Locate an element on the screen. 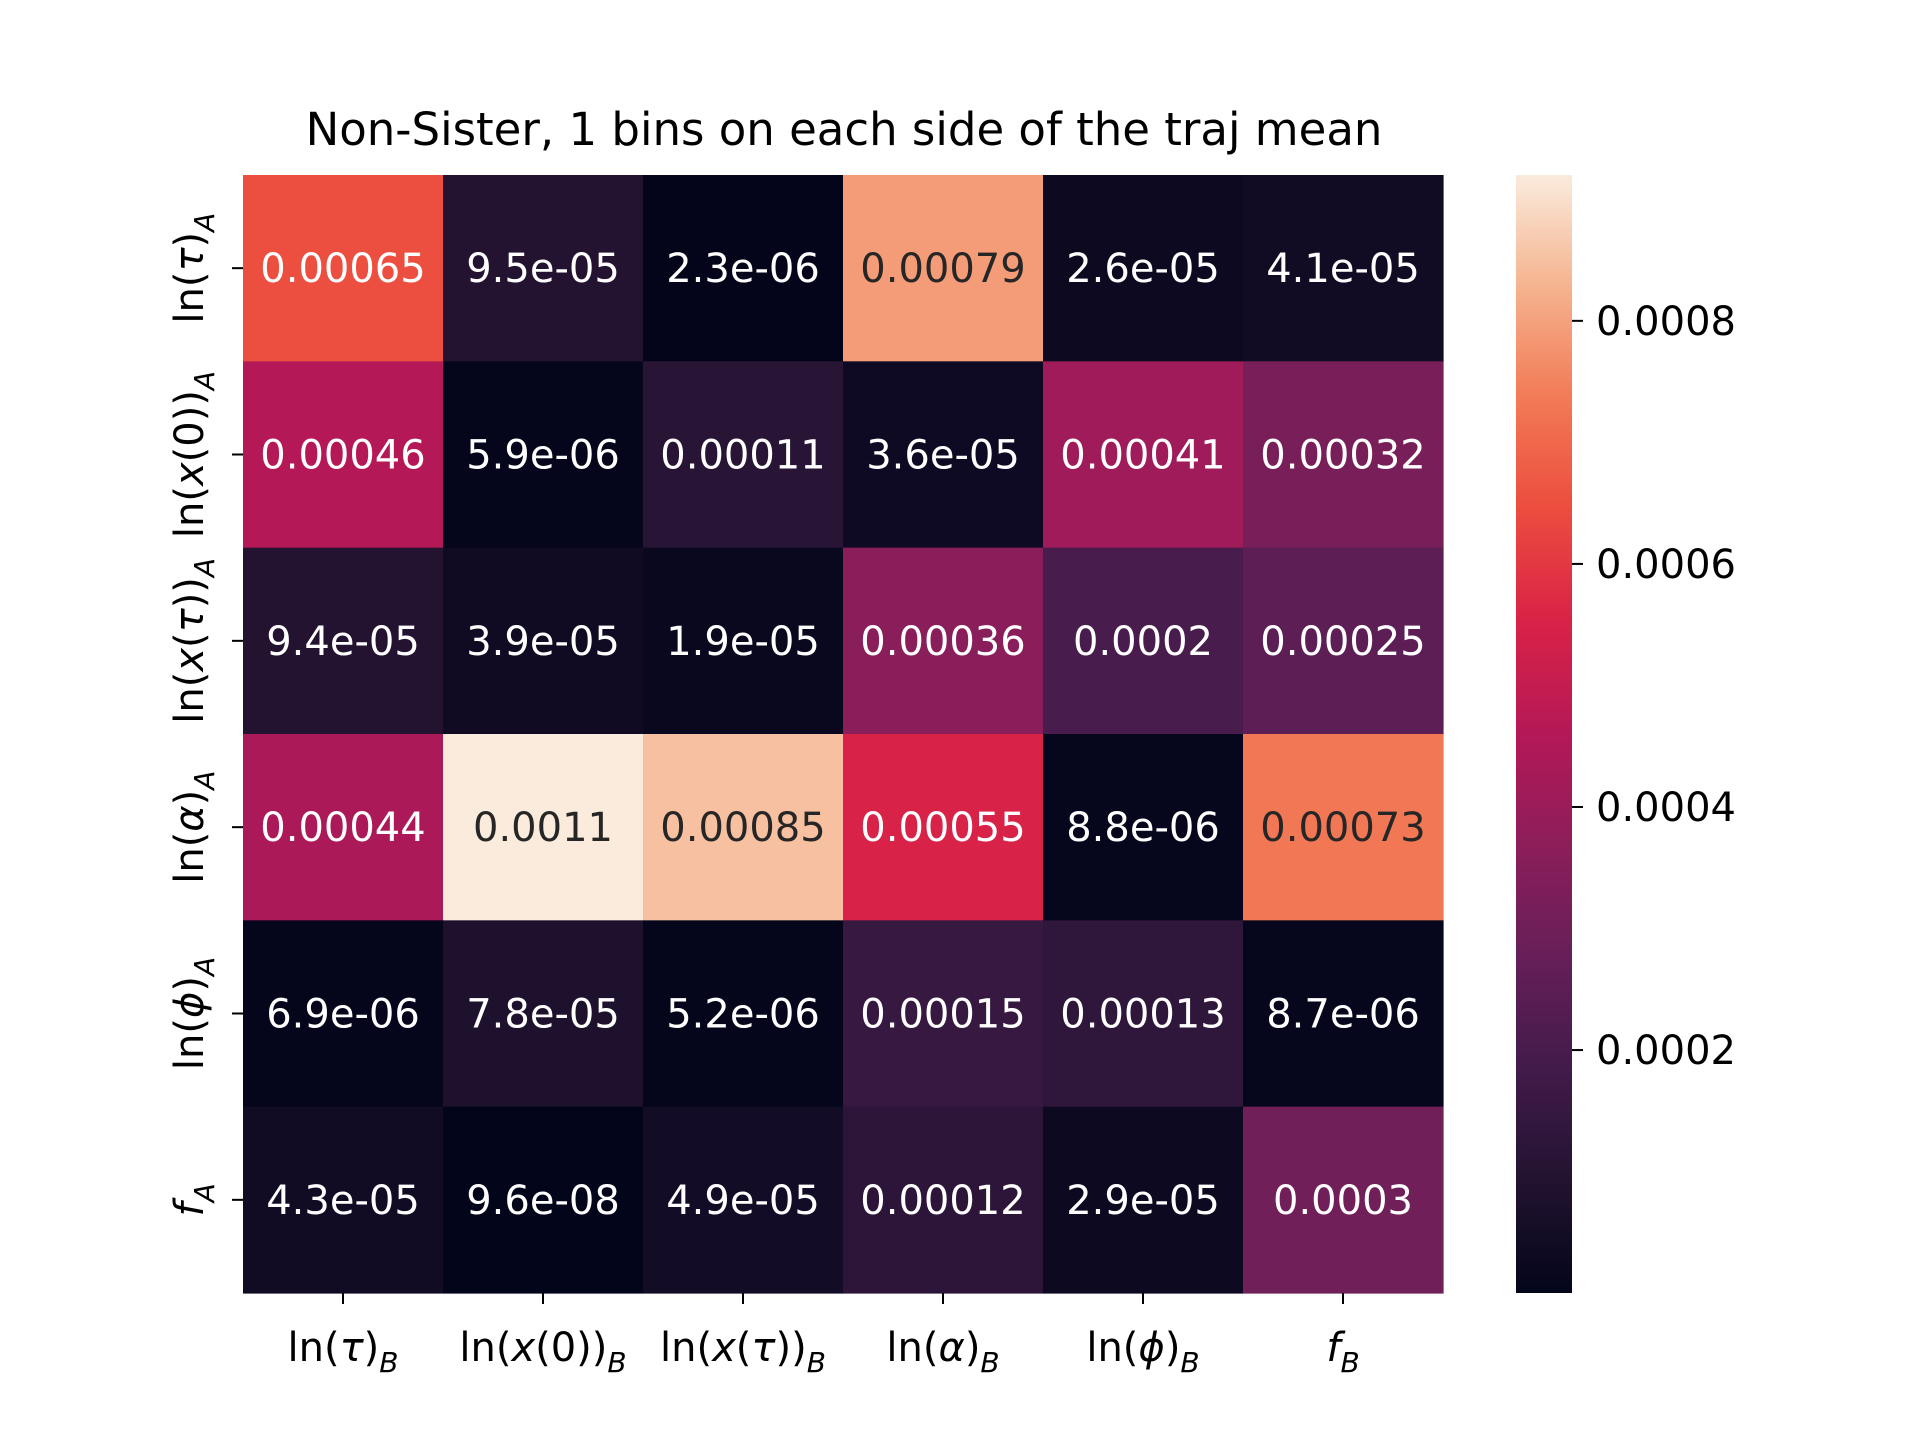  cell-annotation: 0.0003 is located at coordinates (1343, 1201).